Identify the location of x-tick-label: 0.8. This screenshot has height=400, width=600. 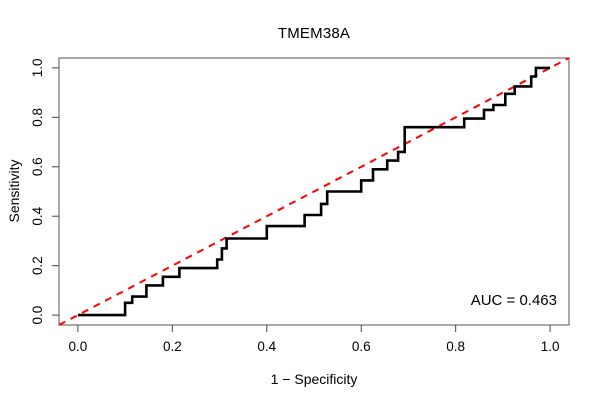
(455, 346).